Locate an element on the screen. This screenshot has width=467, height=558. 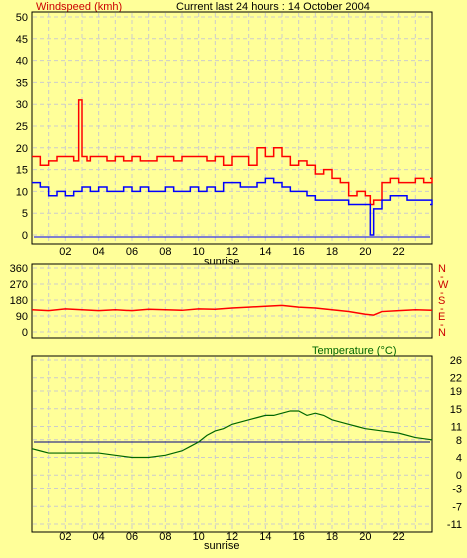
temperature-x-ticks: 02 04 06 08 10 12 14 16 18 20 22 is located at coordinates (232, 537).